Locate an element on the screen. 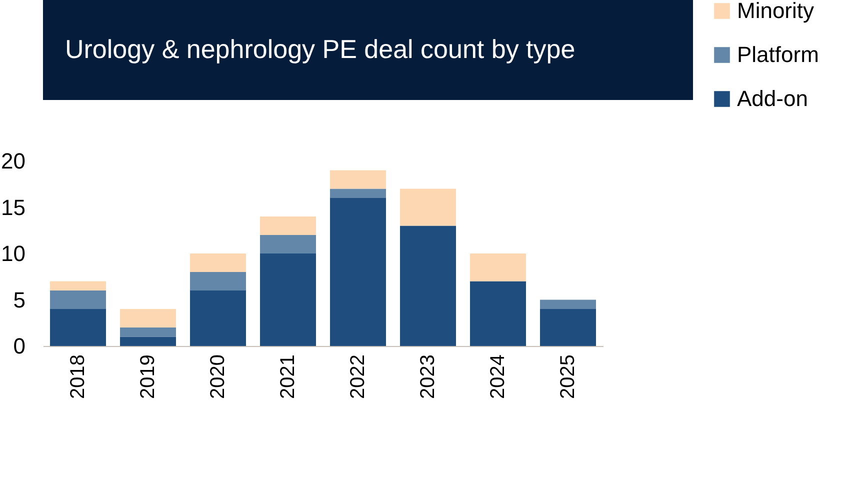 The image size is (863, 502). x-tick-label: 2025 is located at coordinates (568, 376).